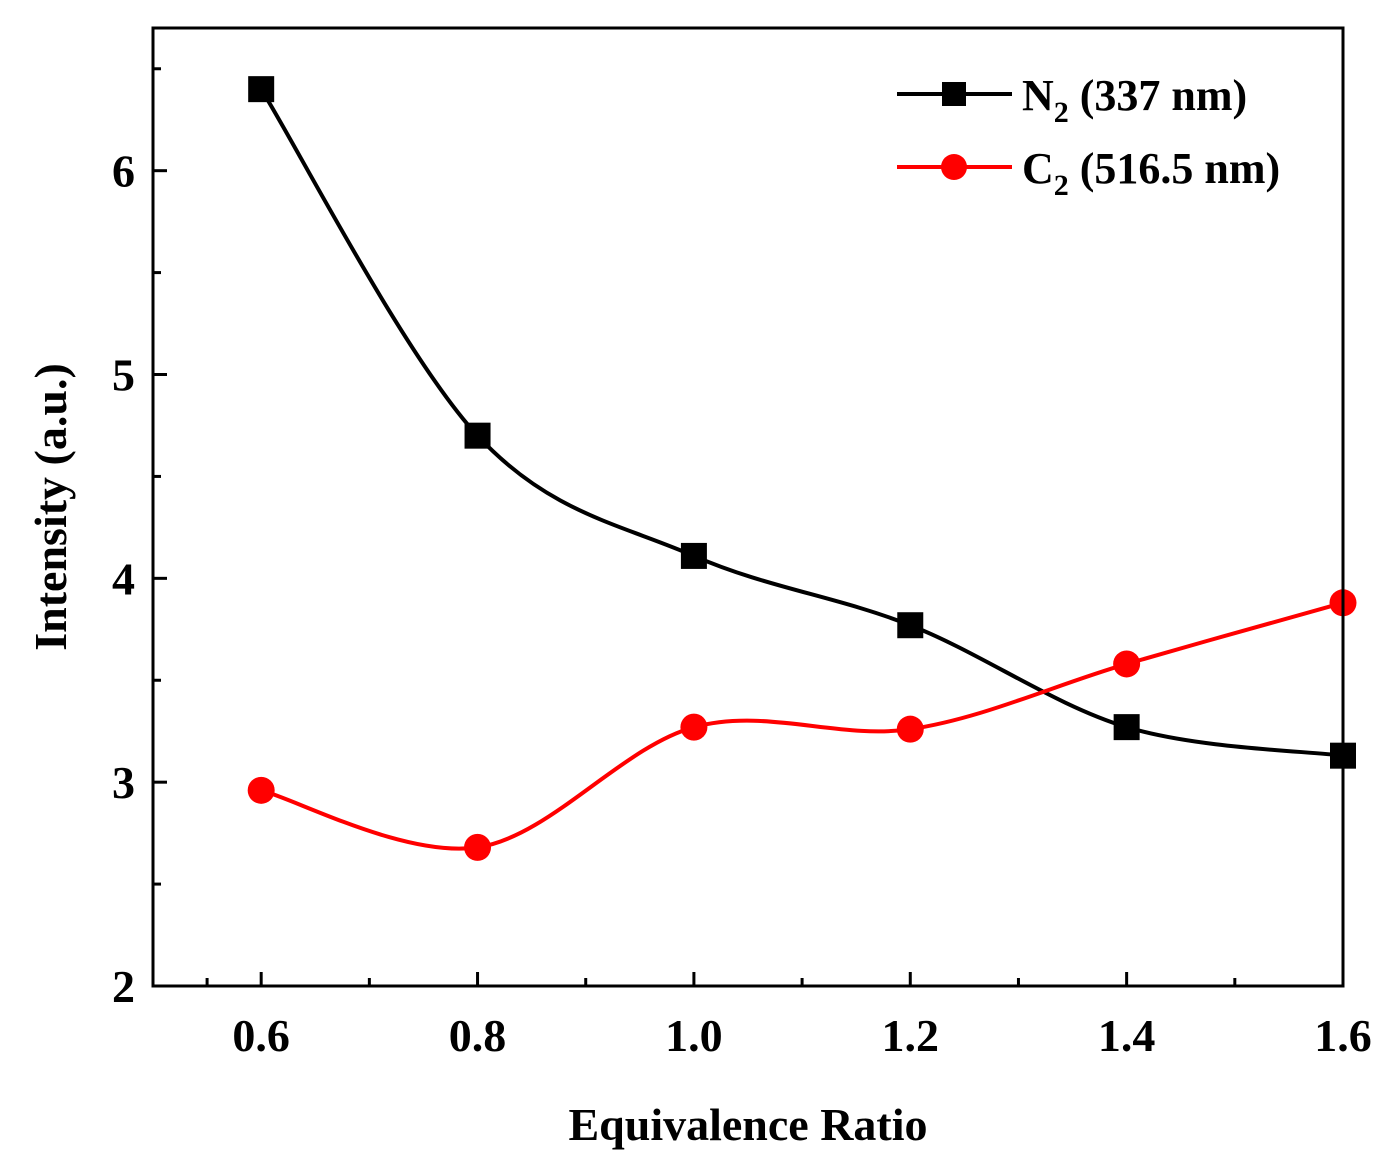  I want to click on x-tick-label: 0.8, so click(478, 1035).